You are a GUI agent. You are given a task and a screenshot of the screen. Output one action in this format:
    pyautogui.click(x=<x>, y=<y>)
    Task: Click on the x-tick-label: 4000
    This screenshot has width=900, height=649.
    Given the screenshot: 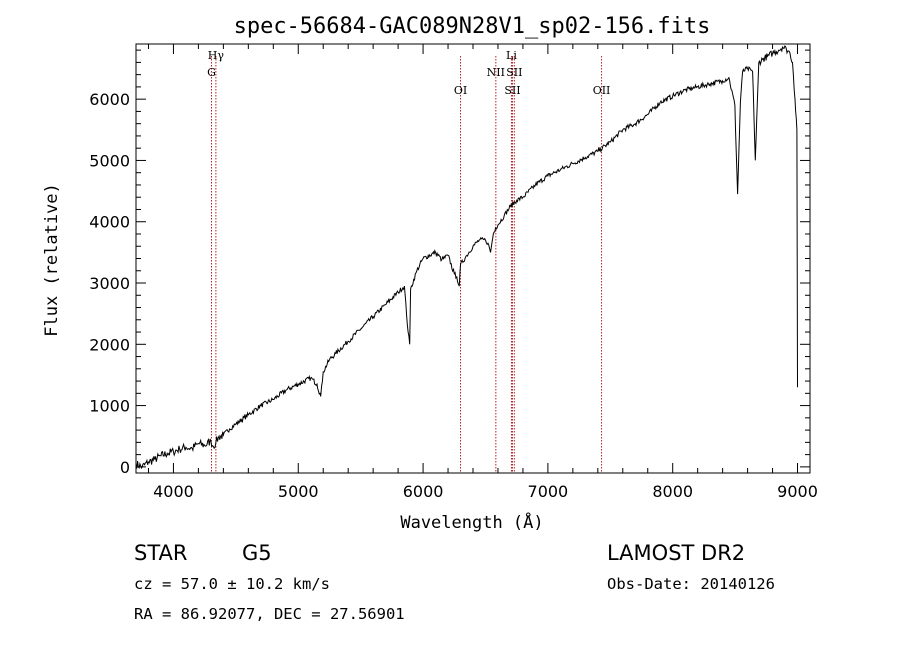 What is the action you would take?
    pyautogui.click(x=173, y=491)
    